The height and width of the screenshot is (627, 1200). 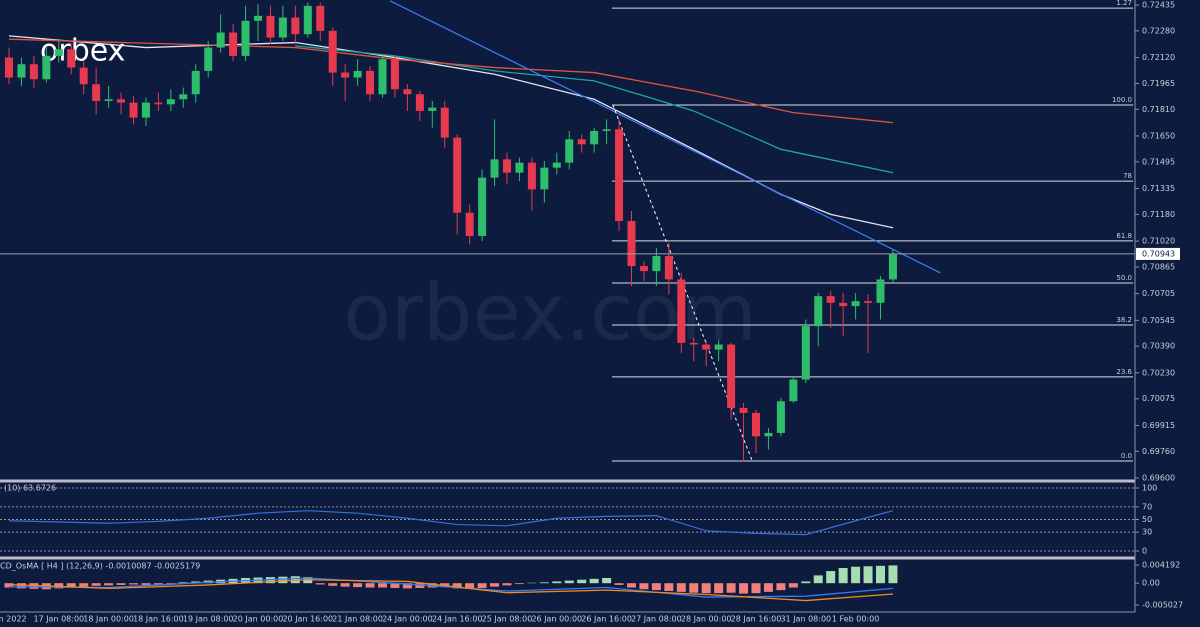 I want to click on fib-label: 61.8, so click(x=1124, y=236).